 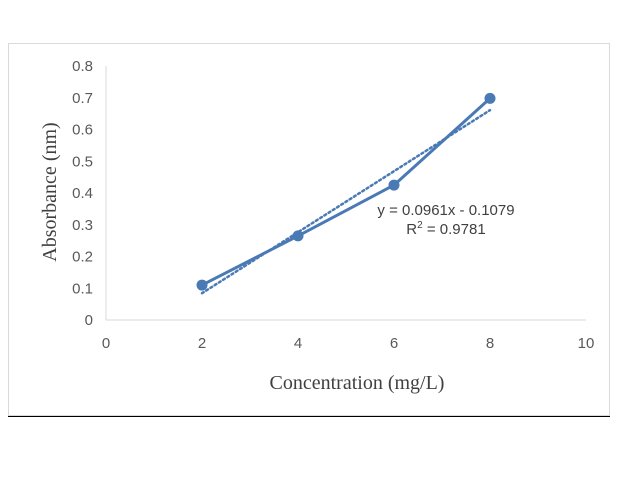 What do you see at coordinates (106, 343) in the screenshot?
I see `x-tick-label: 0` at bounding box center [106, 343].